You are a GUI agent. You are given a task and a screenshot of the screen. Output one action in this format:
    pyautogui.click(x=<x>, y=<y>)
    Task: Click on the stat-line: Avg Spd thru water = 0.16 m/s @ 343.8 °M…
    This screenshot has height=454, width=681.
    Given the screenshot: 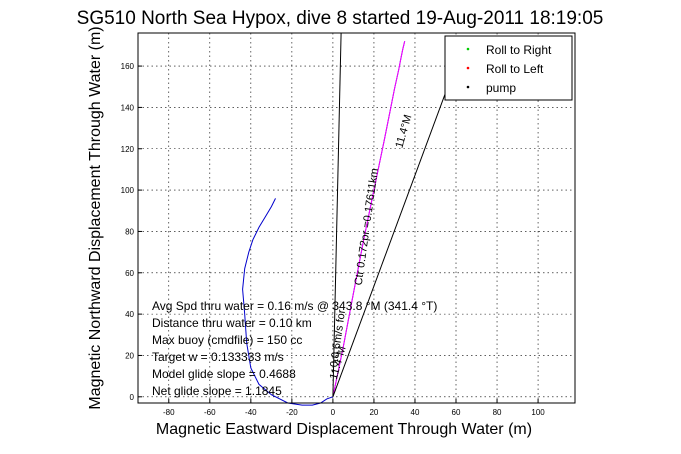 What is the action you would take?
    pyautogui.click(x=294, y=306)
    